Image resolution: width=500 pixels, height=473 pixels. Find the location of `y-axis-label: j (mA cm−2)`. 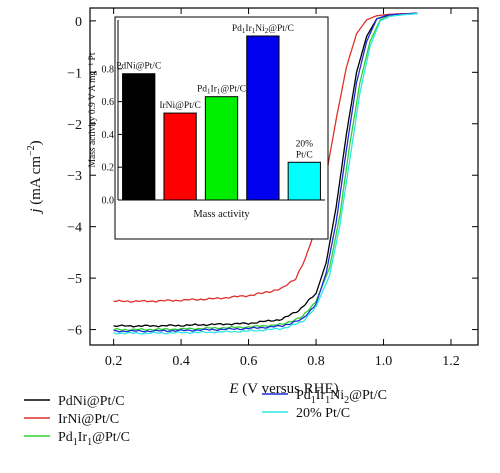

y-axis-label: j (mA cm−2) is located at coordinates (35, 177).